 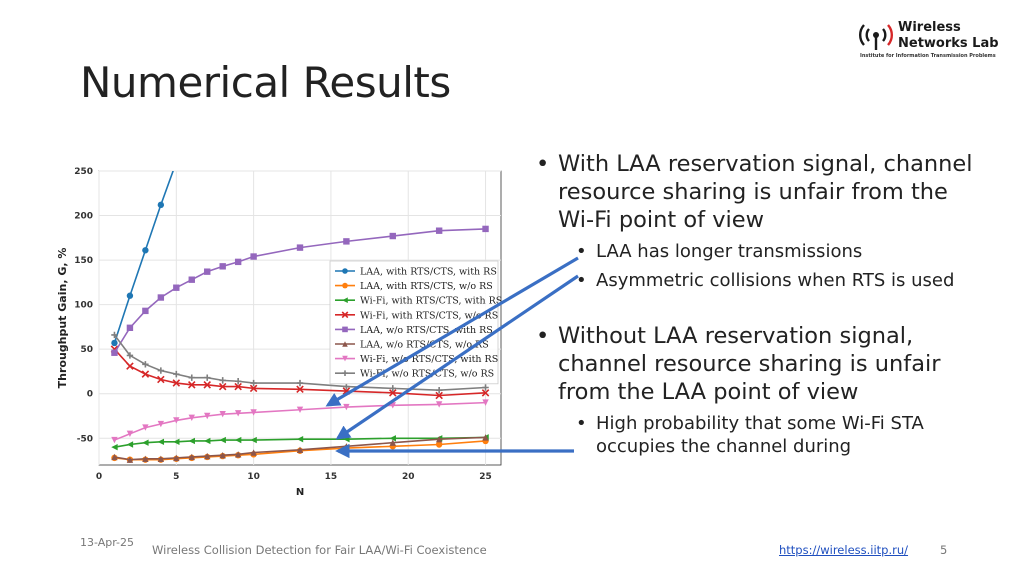 I want to click on slide-number: 5, so click(x=944, y=550).